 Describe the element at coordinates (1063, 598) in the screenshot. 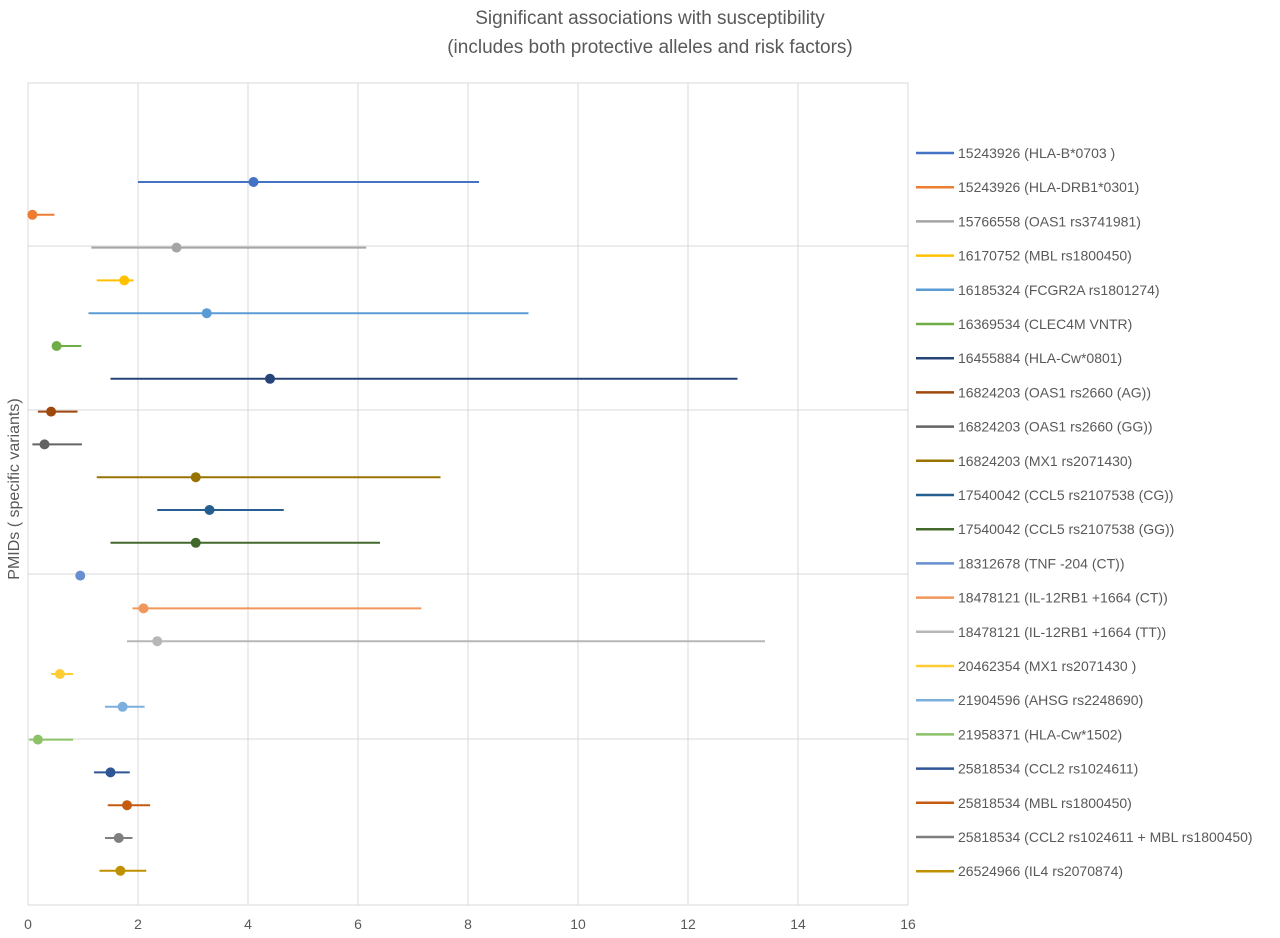

I see `legend-label: 18478121 (IL-12RB1 +1664 (CT))` at that location.